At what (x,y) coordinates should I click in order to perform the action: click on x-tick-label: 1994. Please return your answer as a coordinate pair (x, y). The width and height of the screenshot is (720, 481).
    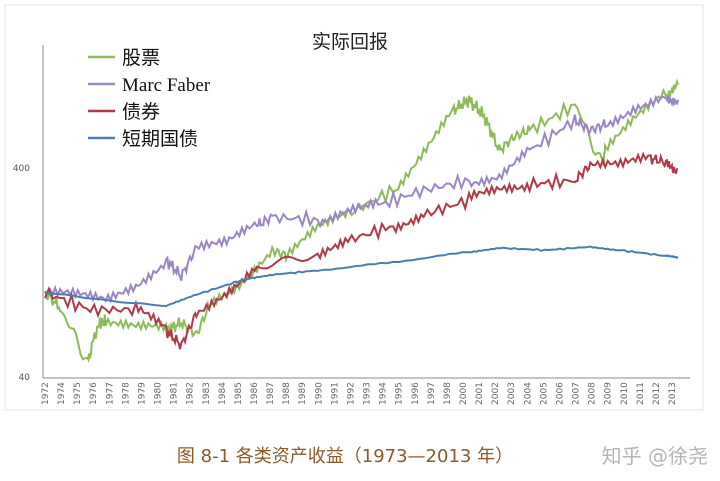
    Looking at the image, I should click on (384, 393).